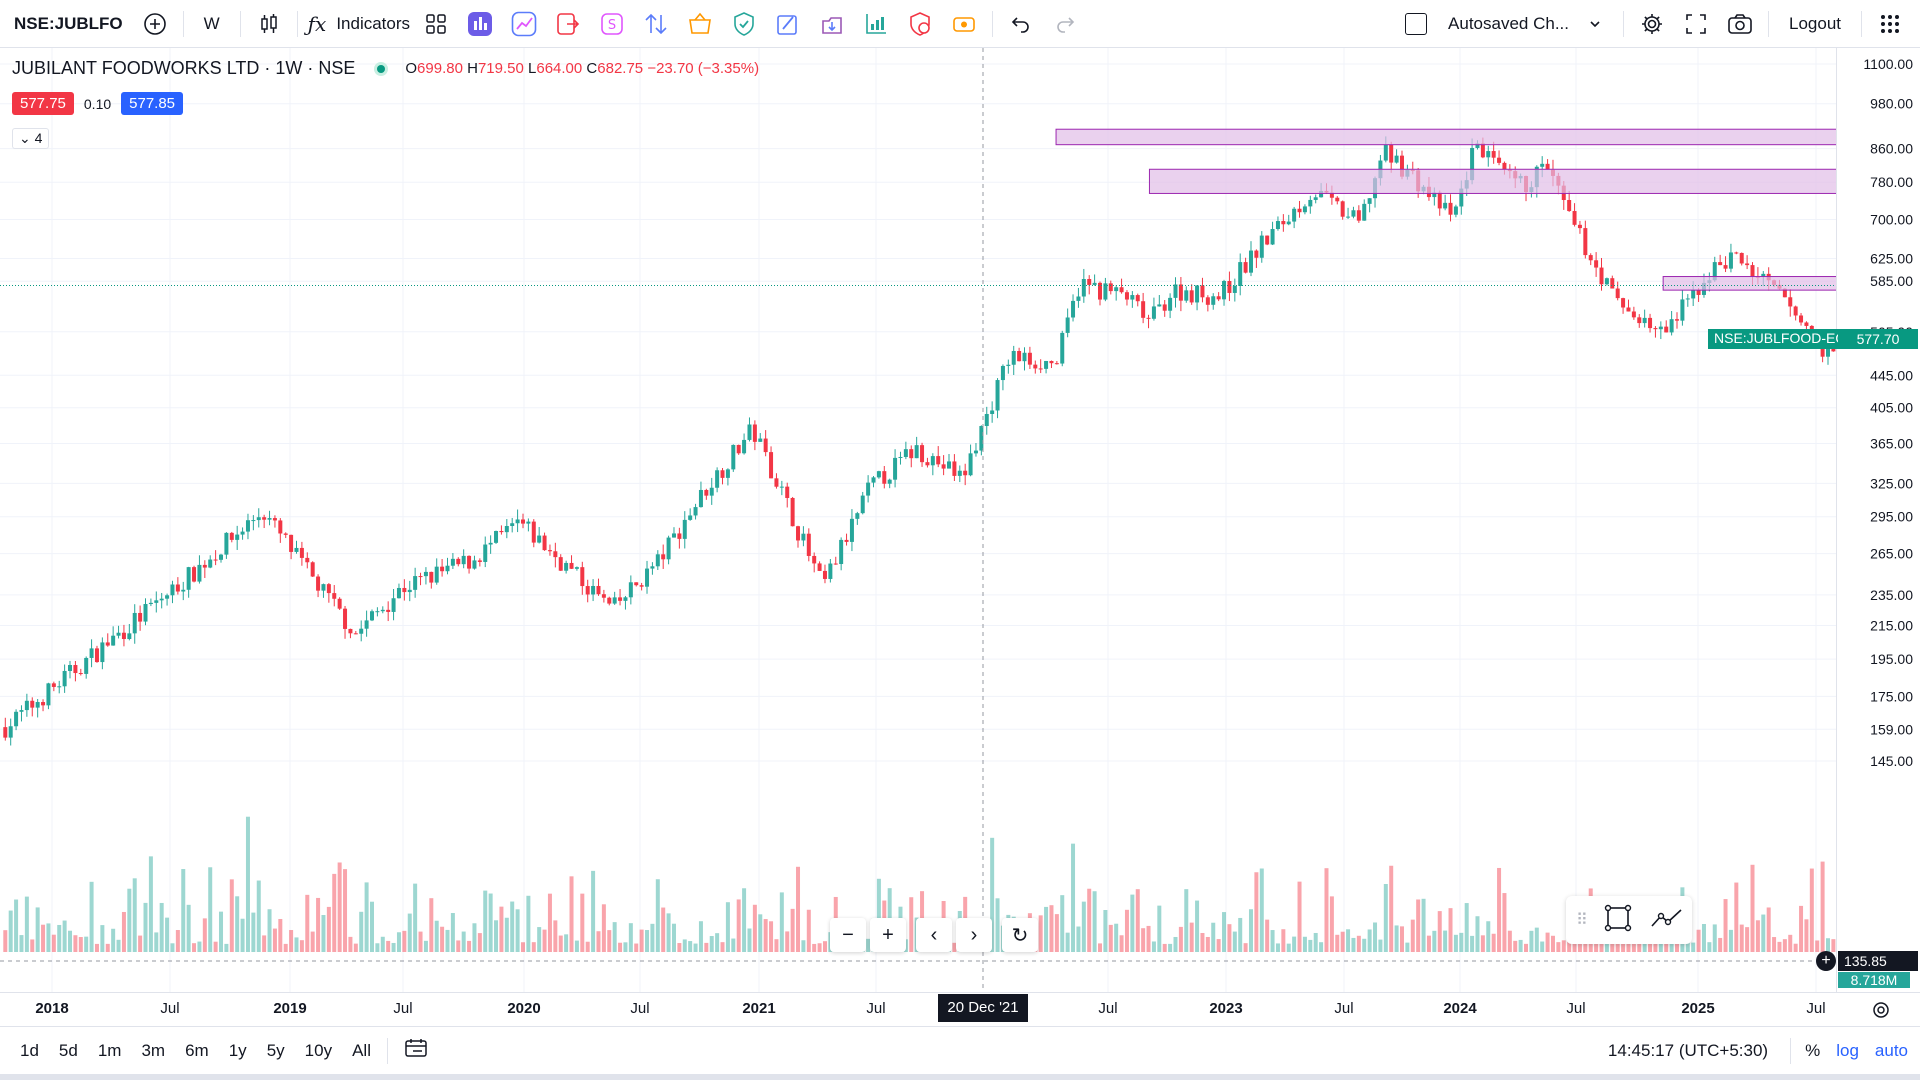  Describe the element at coordinates (700, 24) in the screenshot. I see `basket-icon` at that location.